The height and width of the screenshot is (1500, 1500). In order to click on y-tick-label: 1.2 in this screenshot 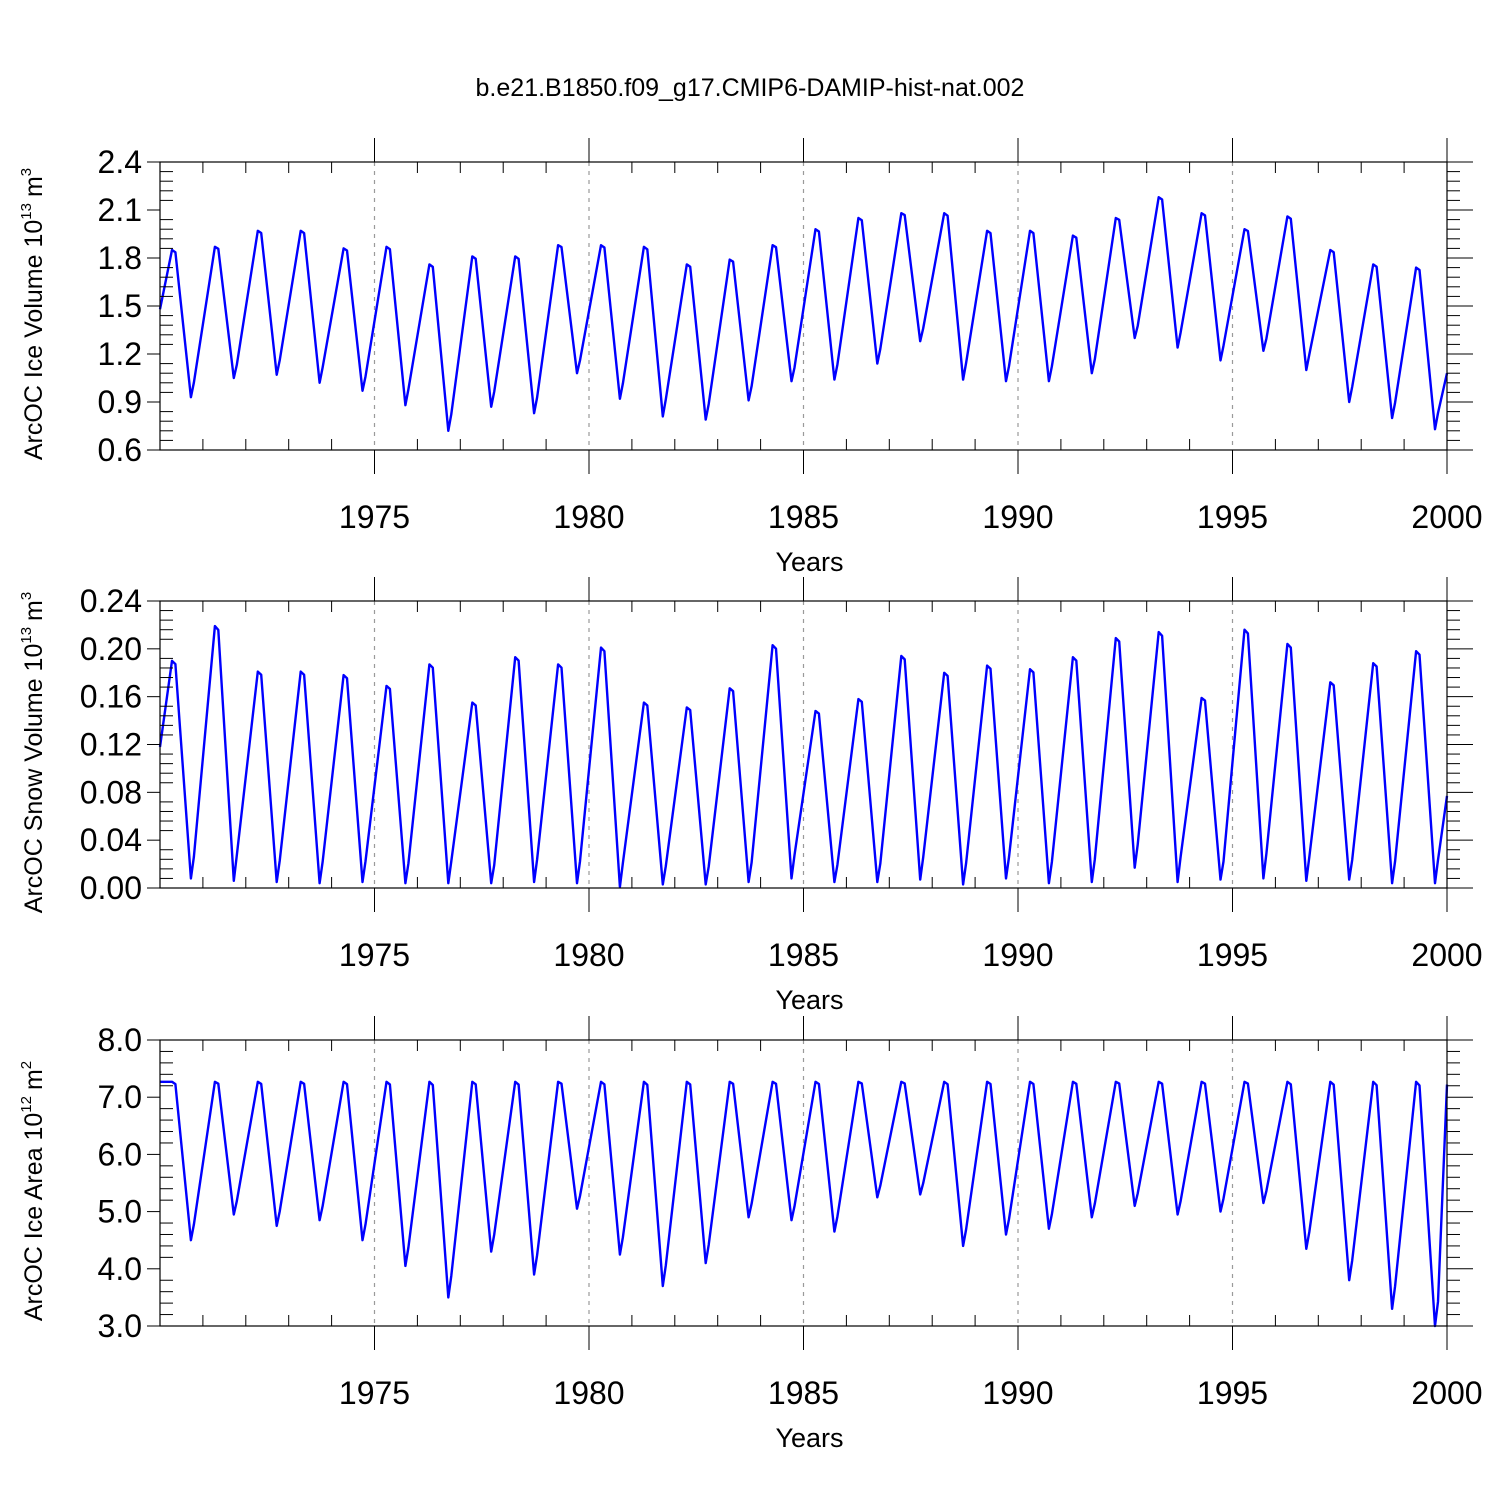, I will do `click(120, 354)`.